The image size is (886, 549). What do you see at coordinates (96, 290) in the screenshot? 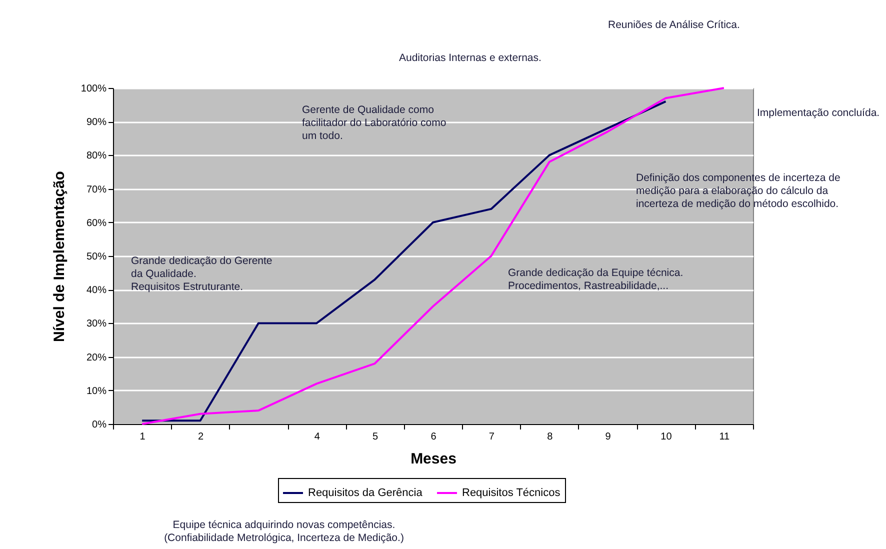
I see `y-tick-label: 40%` at bounding box center [96, 290].